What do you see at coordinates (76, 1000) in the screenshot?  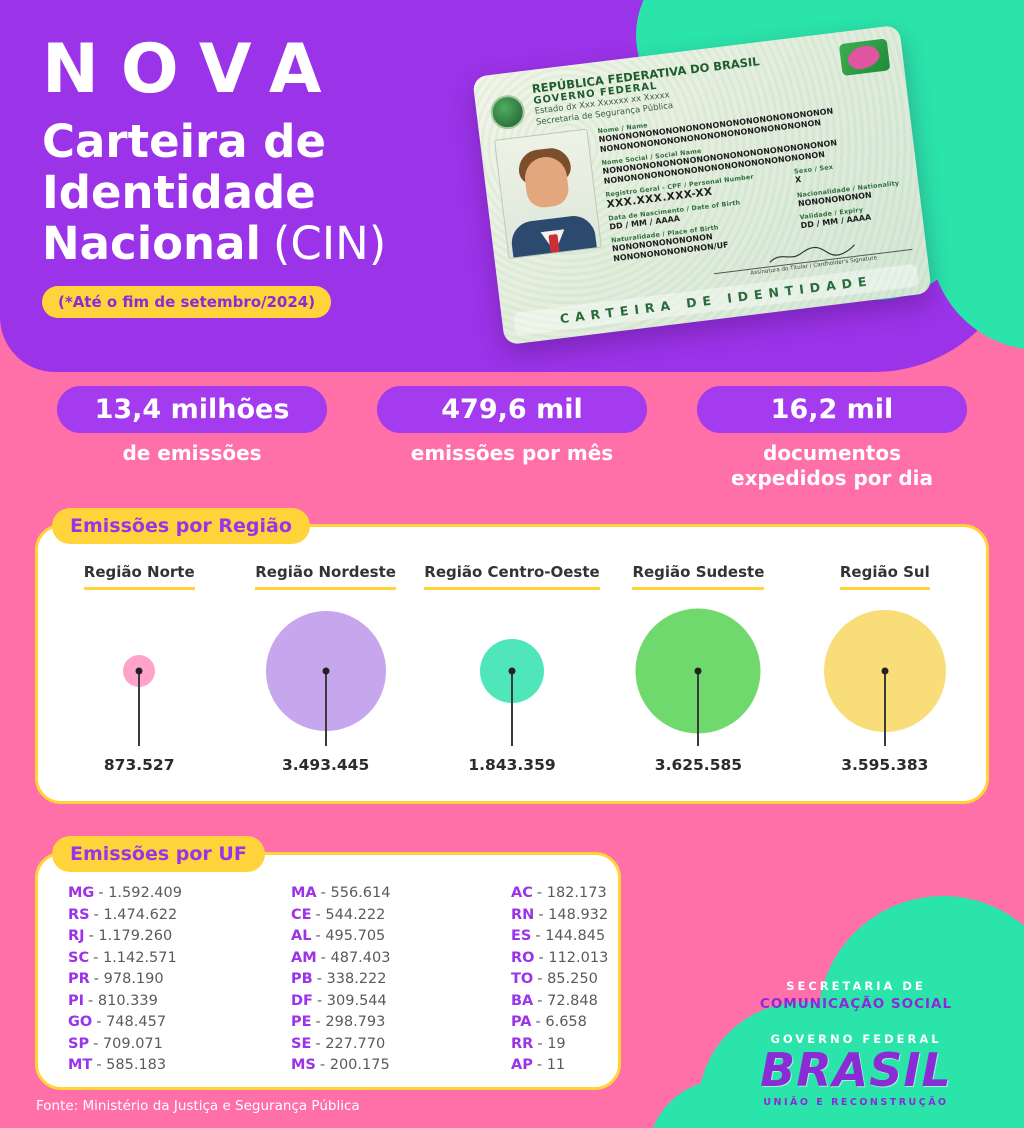 I see `uf-abbr: PI` at bounding box center [76, 1000].